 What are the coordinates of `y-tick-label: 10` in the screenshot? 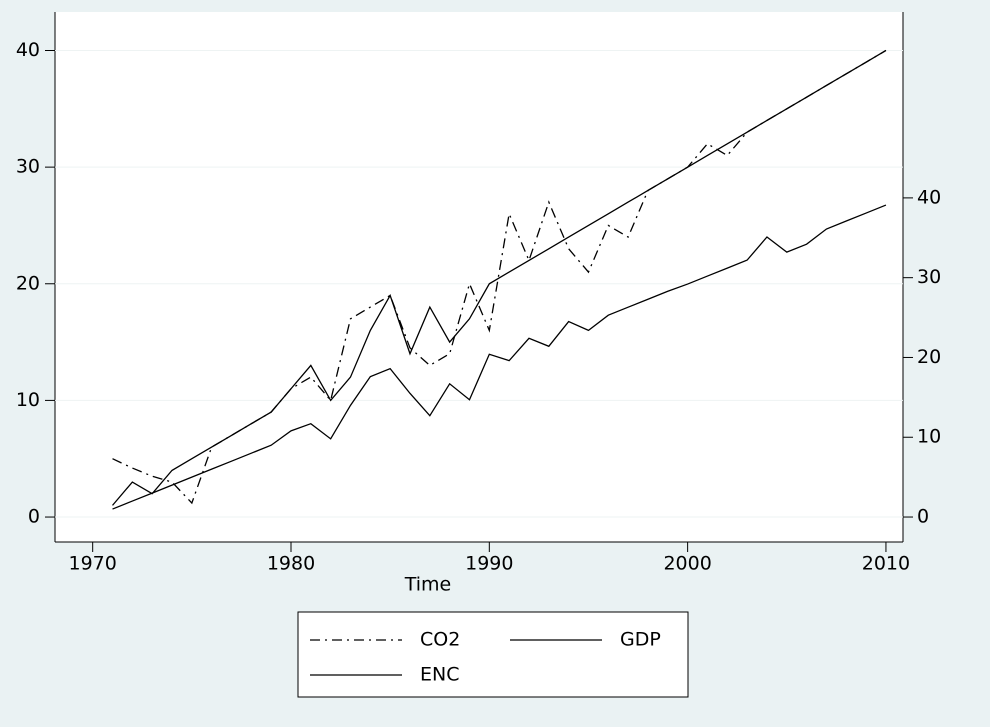 It's located at (28, 400).